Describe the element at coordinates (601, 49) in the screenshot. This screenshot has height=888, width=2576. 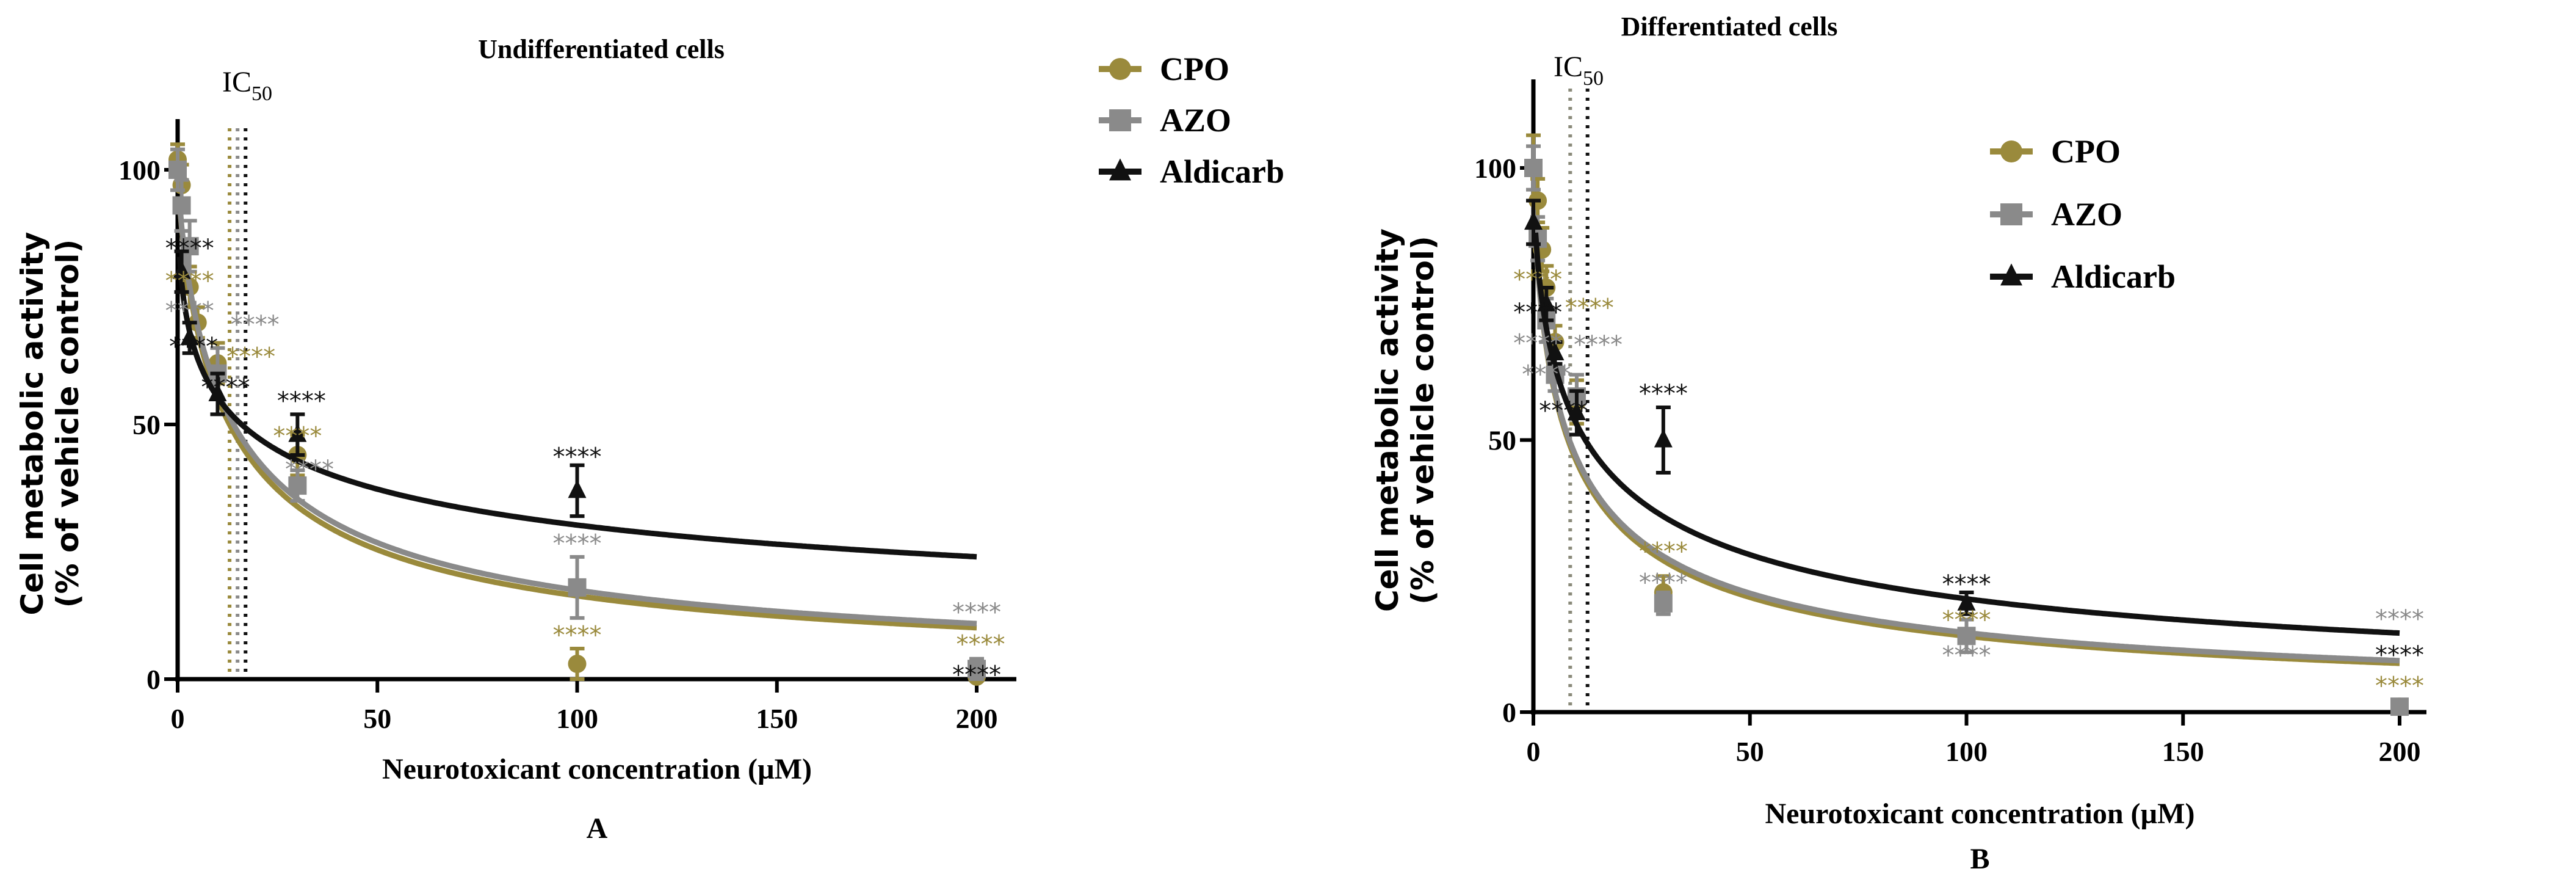
I see `chart-title: Undifferentiated cells` at that location.